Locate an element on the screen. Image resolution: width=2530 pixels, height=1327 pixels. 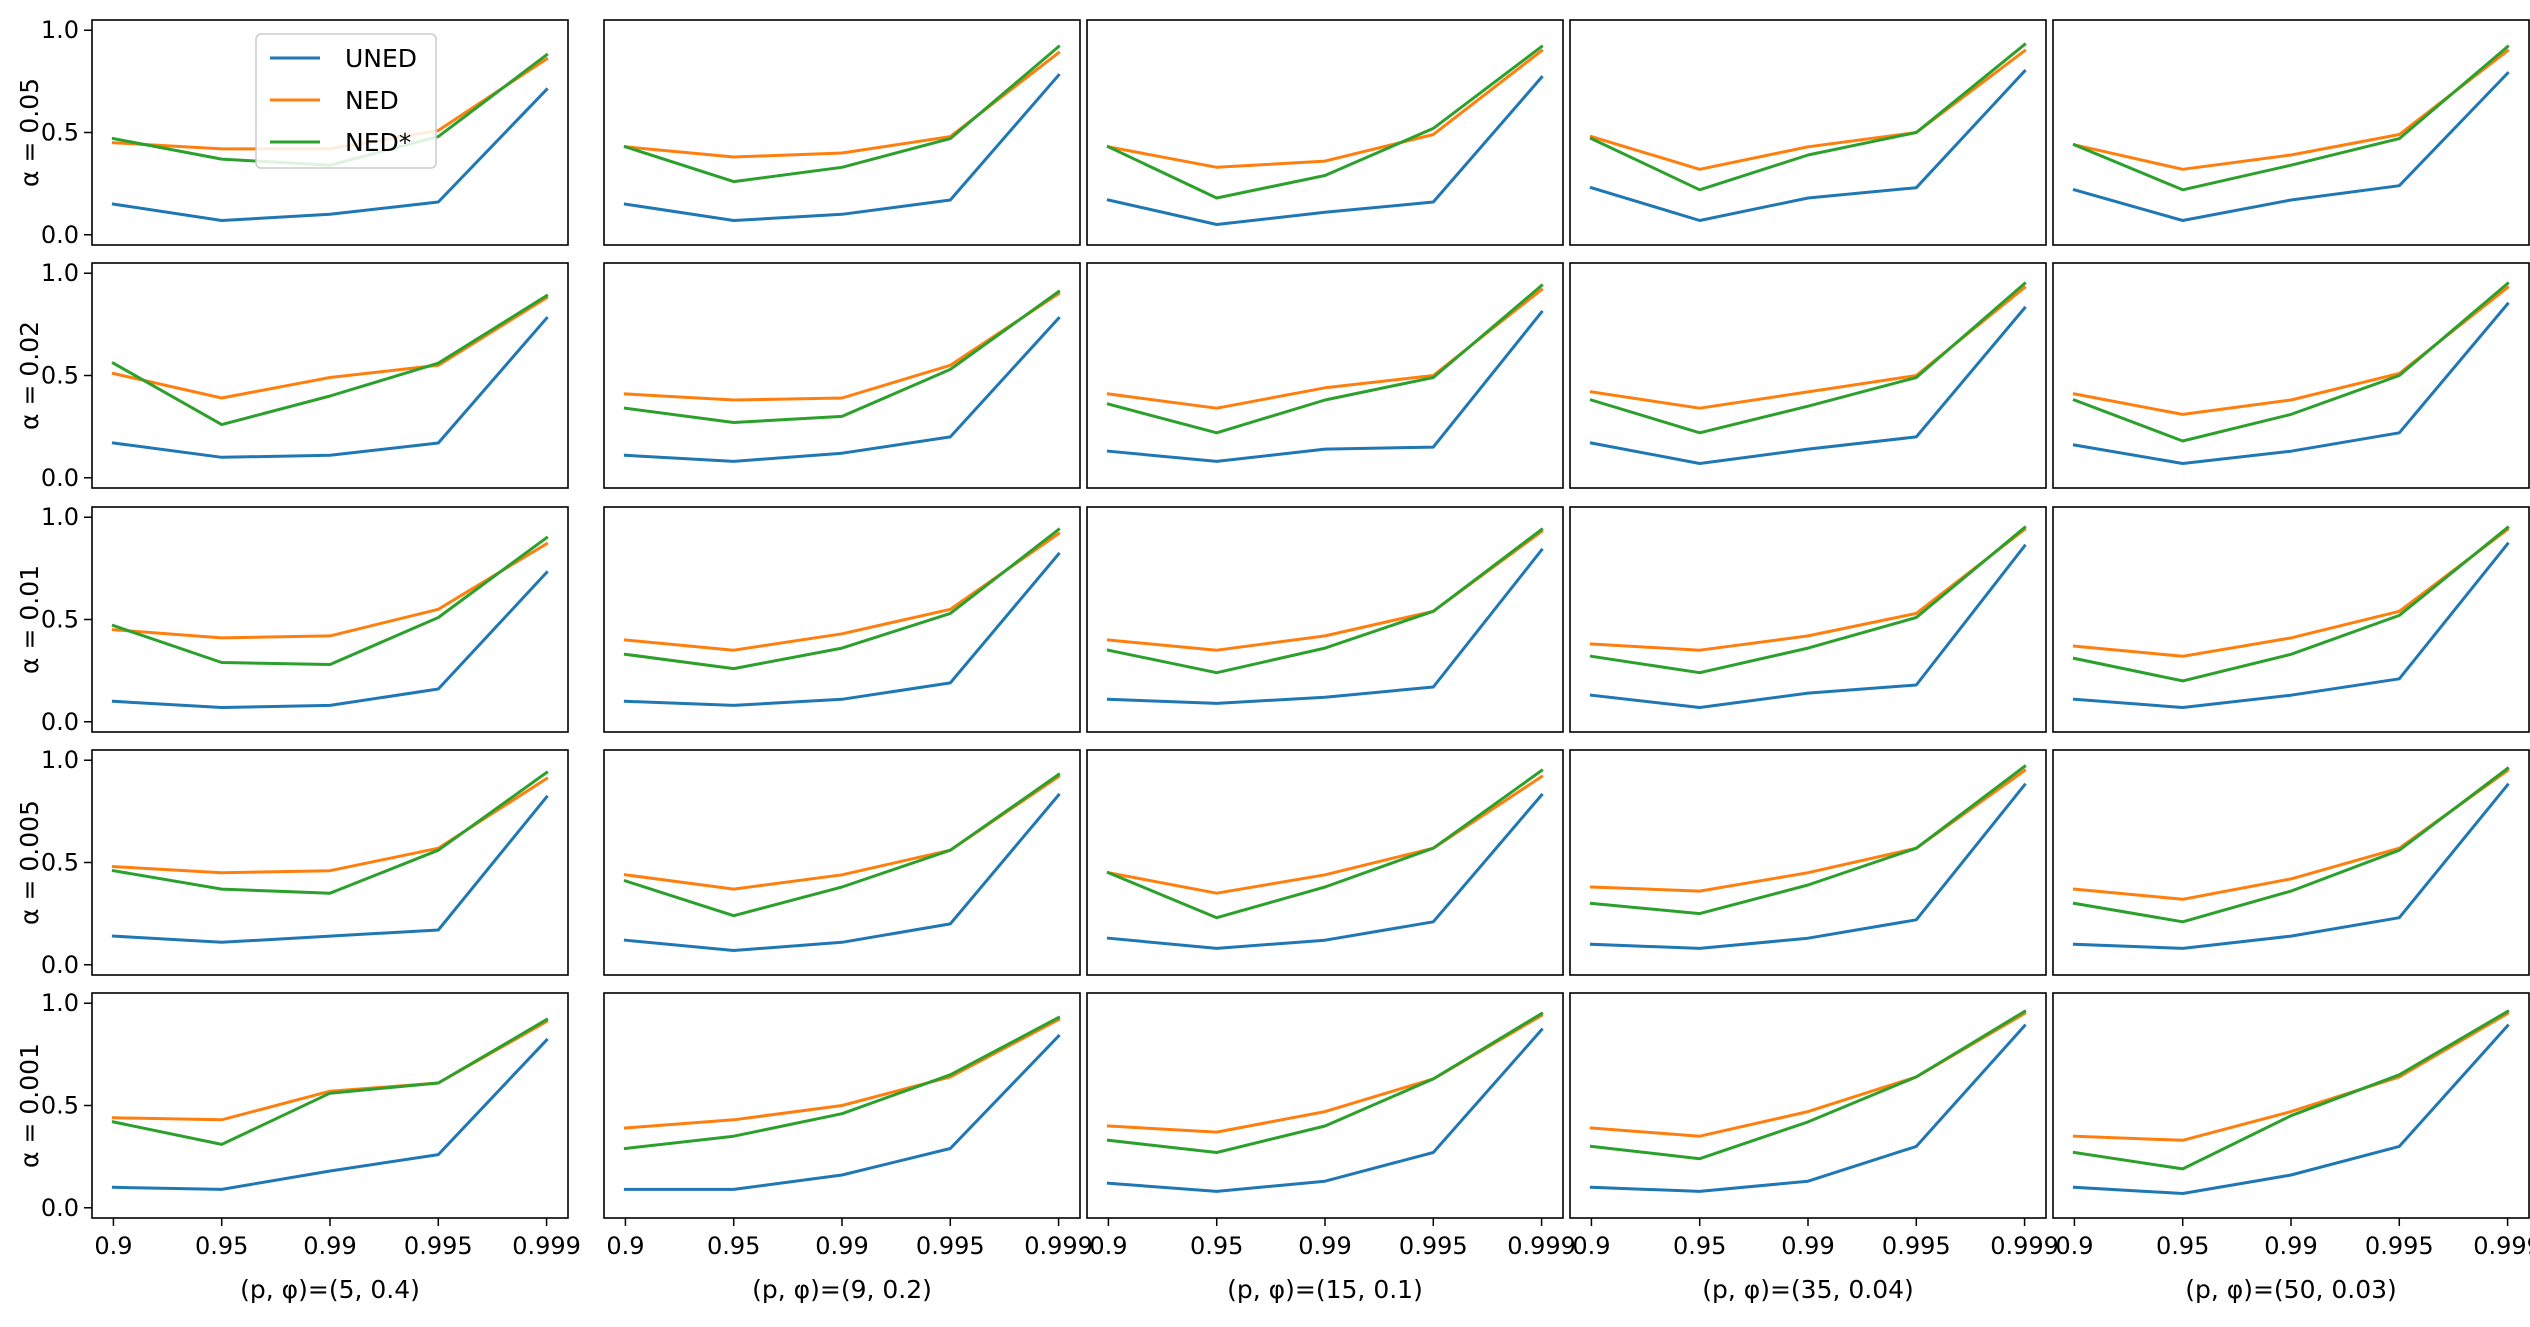
panel-r1-c3 is located at coordinates (1325, 132).